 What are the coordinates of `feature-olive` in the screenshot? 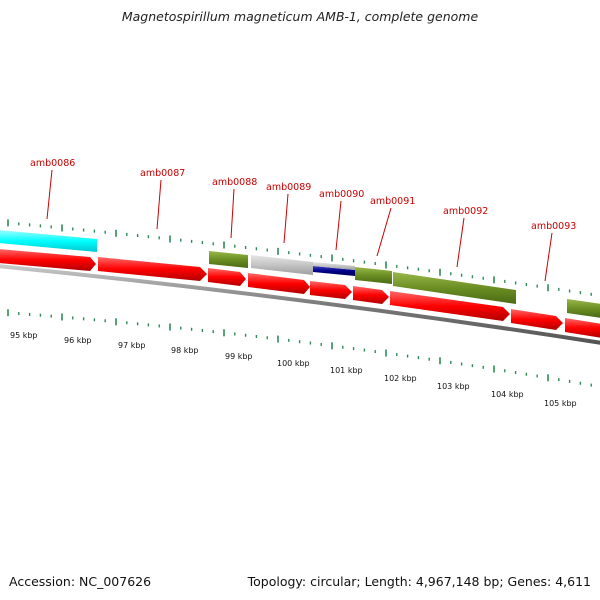 It's located at (228, 259).